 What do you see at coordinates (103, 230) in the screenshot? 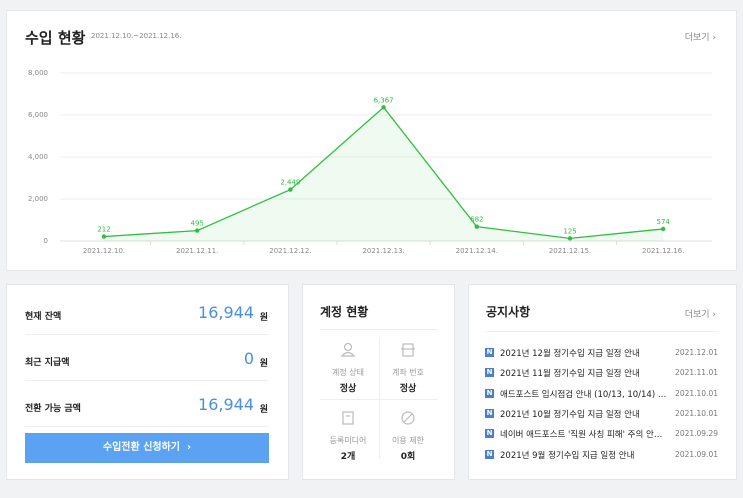
I see `data-label: 212` at bounding box center [103, 230].